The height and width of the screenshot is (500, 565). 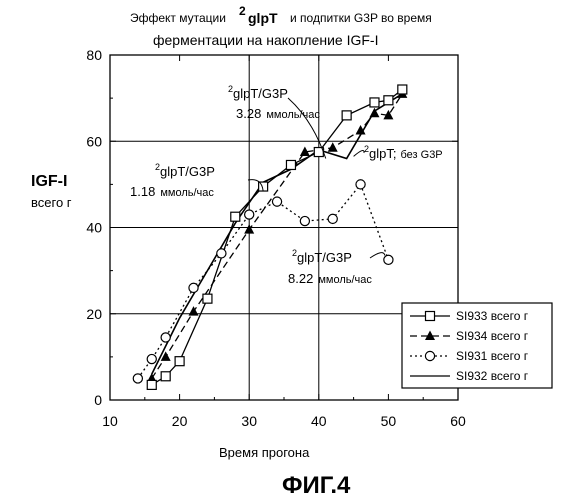 I want to click on chart-title-part1: Эффект мутации, so click(x=178, y=18).